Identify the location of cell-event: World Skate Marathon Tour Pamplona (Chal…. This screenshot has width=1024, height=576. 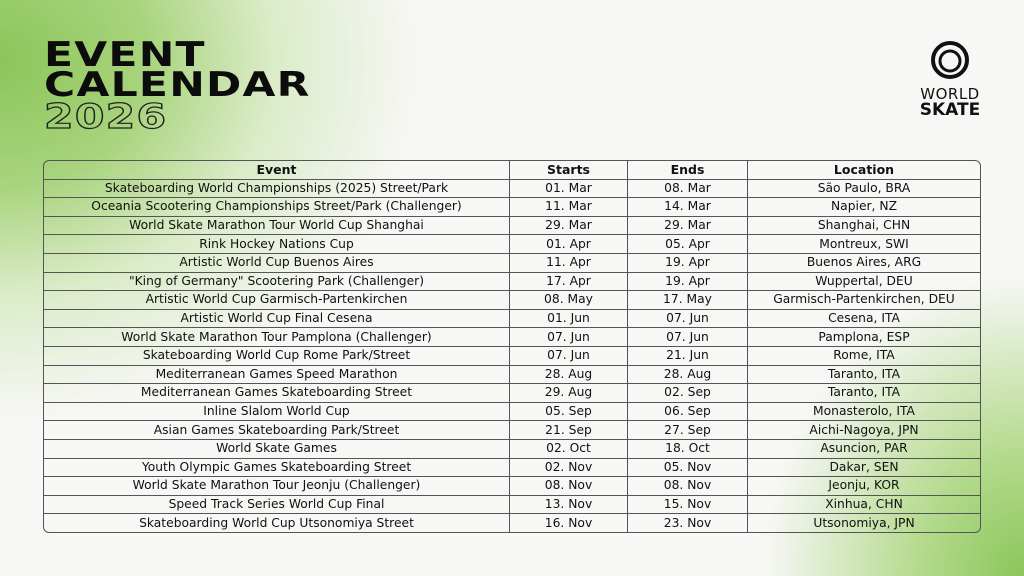
(277, 337).